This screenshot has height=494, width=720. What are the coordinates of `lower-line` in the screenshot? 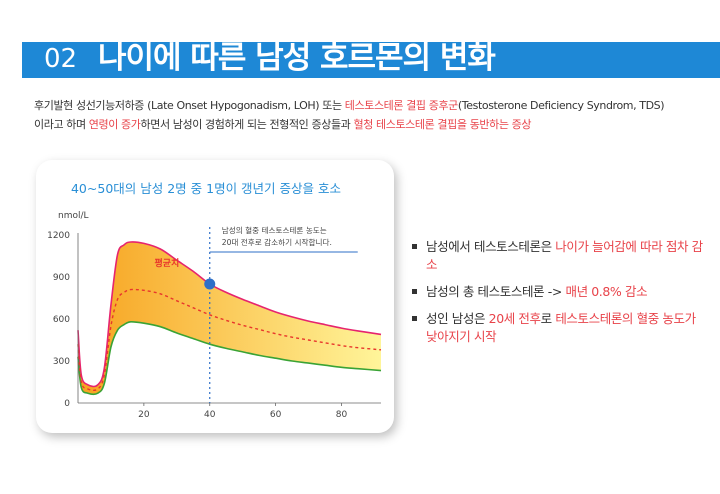 It's located at (229, 357).